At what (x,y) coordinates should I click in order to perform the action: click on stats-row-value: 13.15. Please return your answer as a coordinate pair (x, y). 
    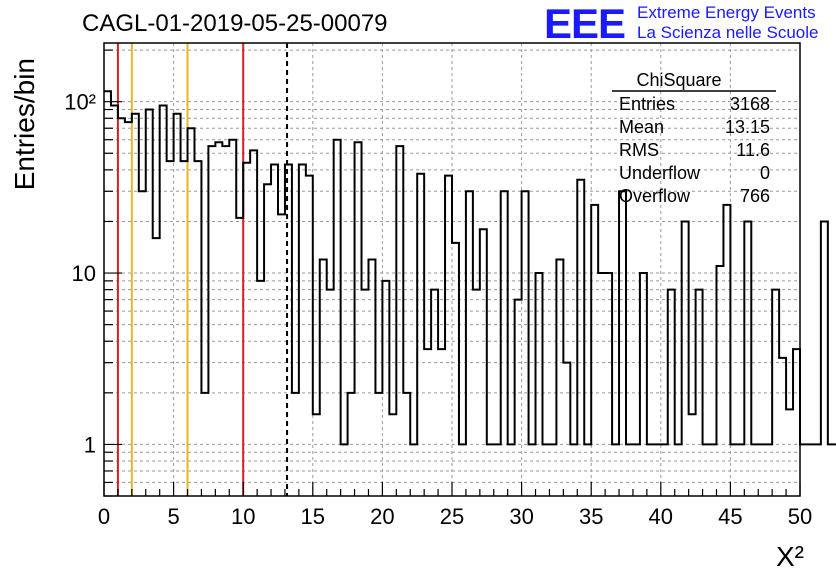
    Looking at the image, I should click on (747, 127).